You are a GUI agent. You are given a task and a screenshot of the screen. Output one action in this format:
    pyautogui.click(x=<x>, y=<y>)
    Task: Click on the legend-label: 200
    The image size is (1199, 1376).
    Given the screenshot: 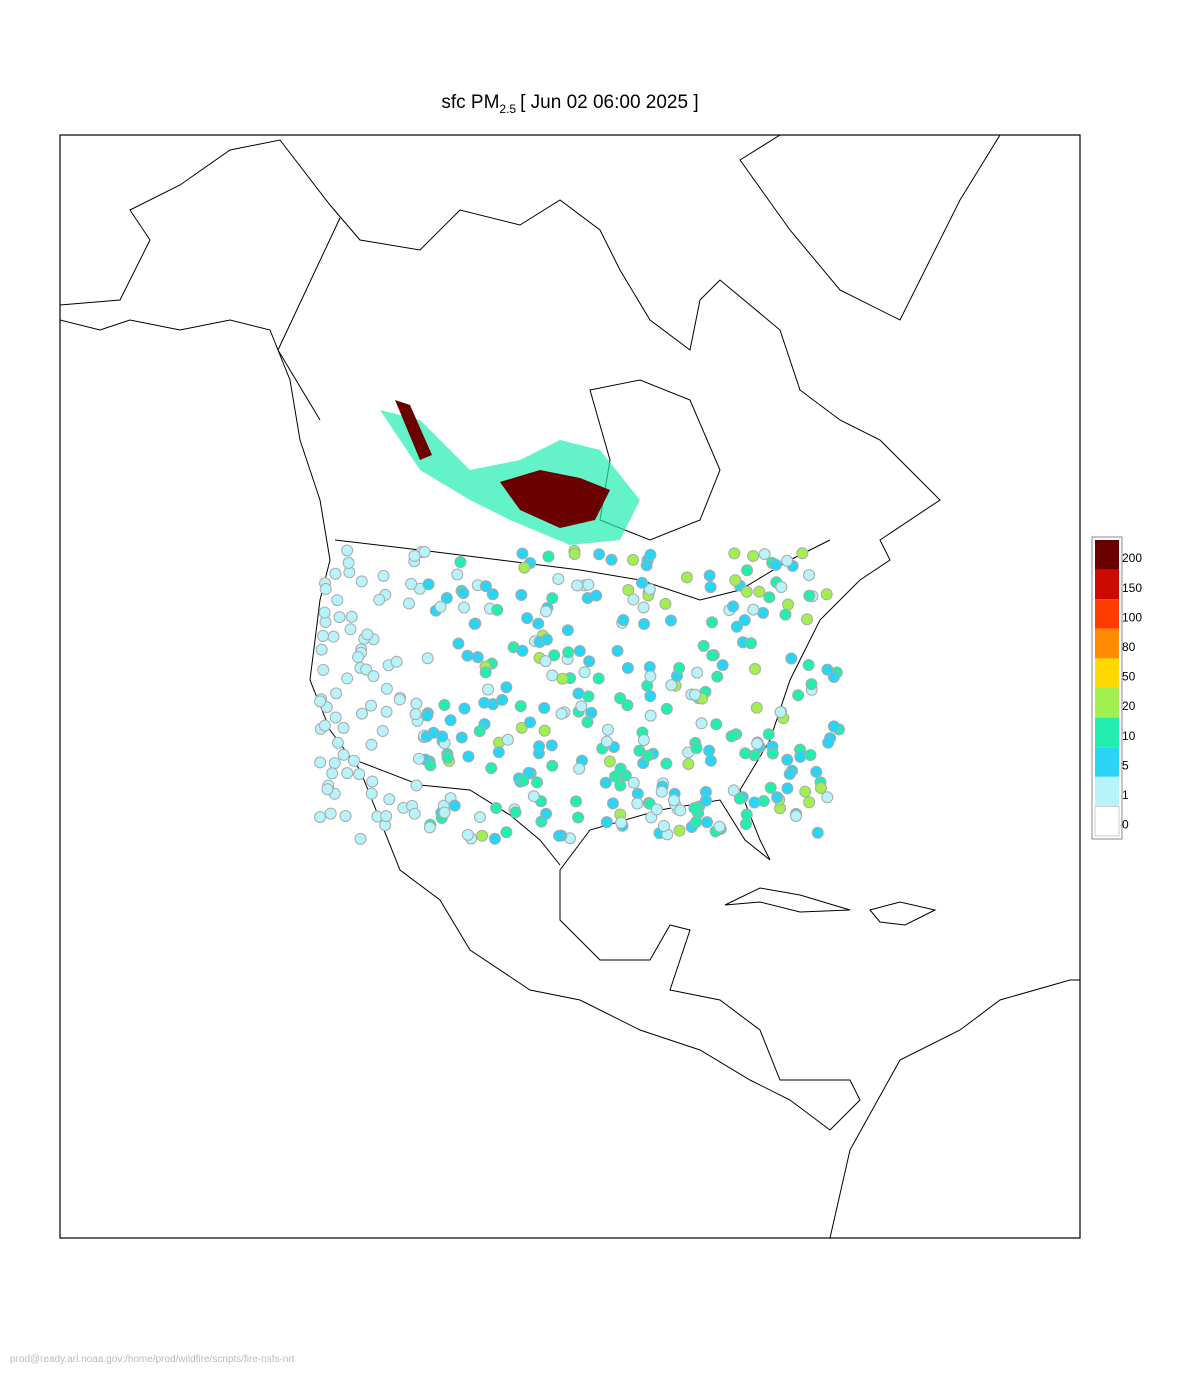 What is the action you would take?
    pyautogui.click(x=1132, y=558)
    